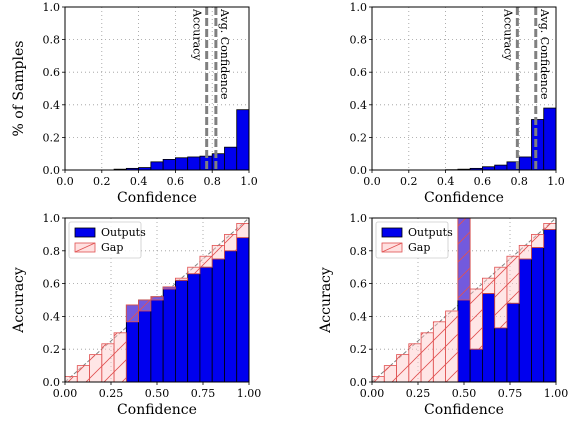 The image size is (579, 423). What do you see at coordinates (212, 181) in the screenshot?
I see `x-tick-label: 0.8` at bounding box center [212, 181].